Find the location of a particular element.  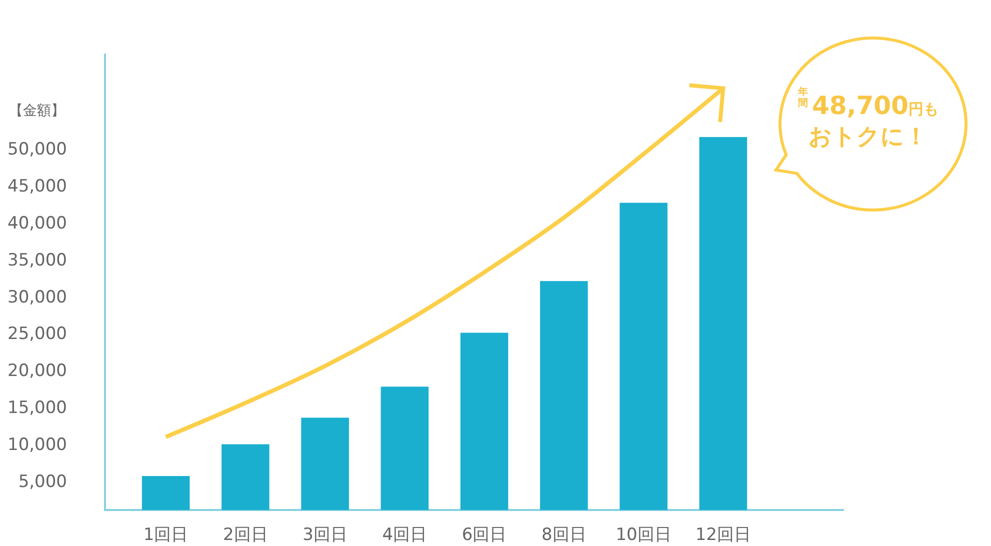

y-axis-title: 【金額】 is located at coordinates (37, 111).